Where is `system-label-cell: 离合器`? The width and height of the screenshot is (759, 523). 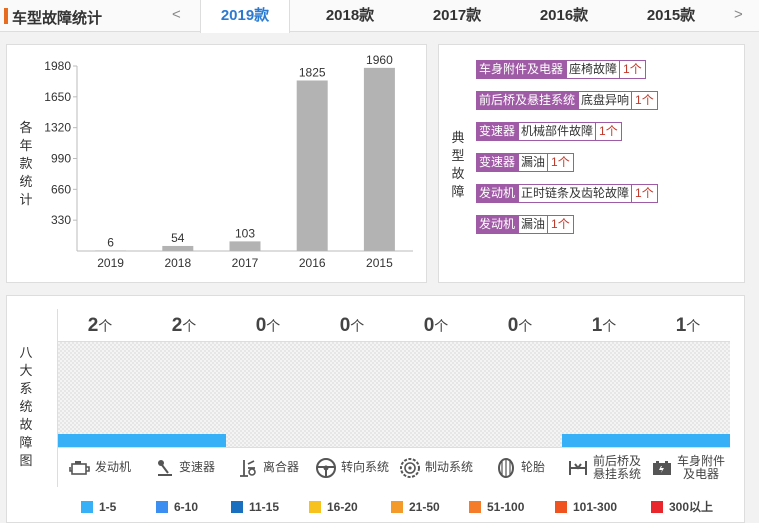 system-label-cell: 离合器 is located at coordinates (268, 467).